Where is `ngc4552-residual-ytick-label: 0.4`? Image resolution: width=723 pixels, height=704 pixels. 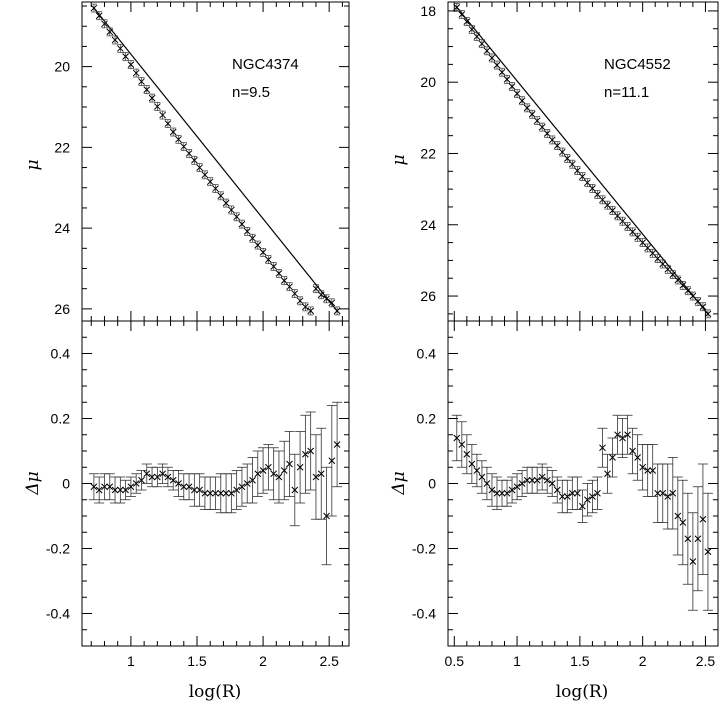
ngc4552-residual-ytick-label: 0.4 is located at coordinates (427, 354).